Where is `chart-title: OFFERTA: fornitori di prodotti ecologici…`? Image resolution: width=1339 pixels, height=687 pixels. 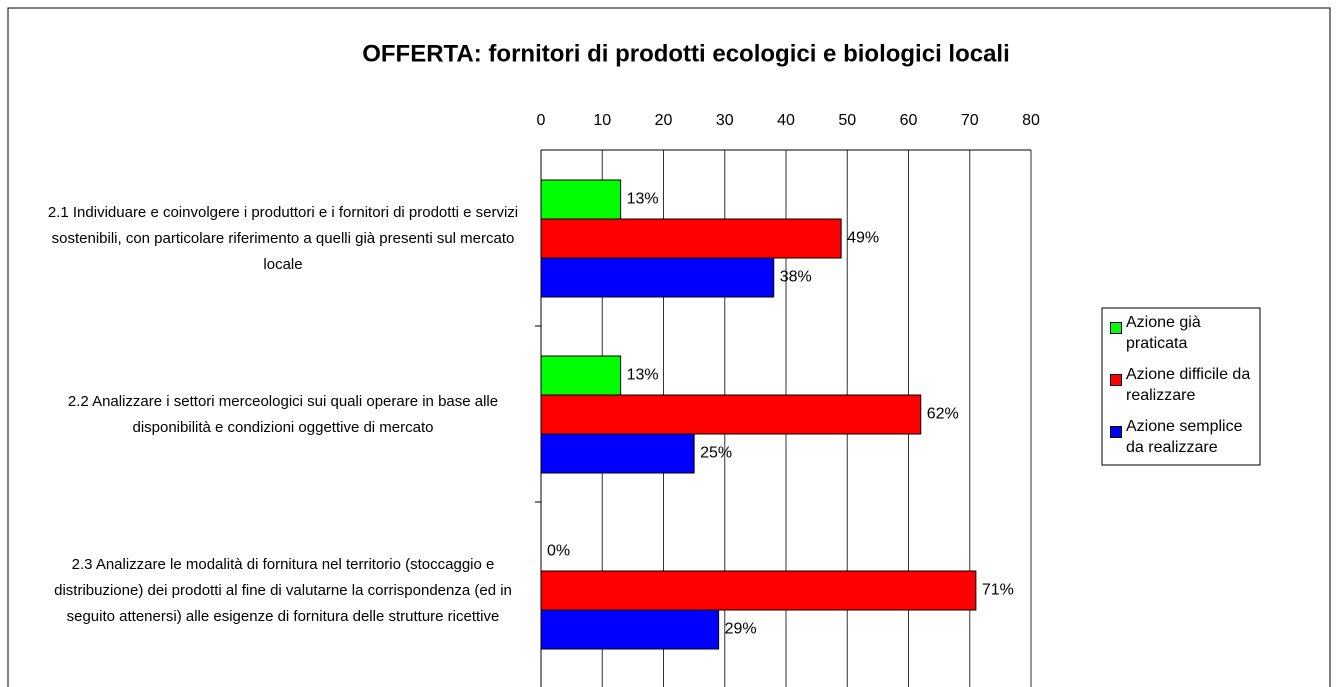
chart-title: OFFERTA: fornitori di prodotti ecologici… is located at coordinates (686, 53).